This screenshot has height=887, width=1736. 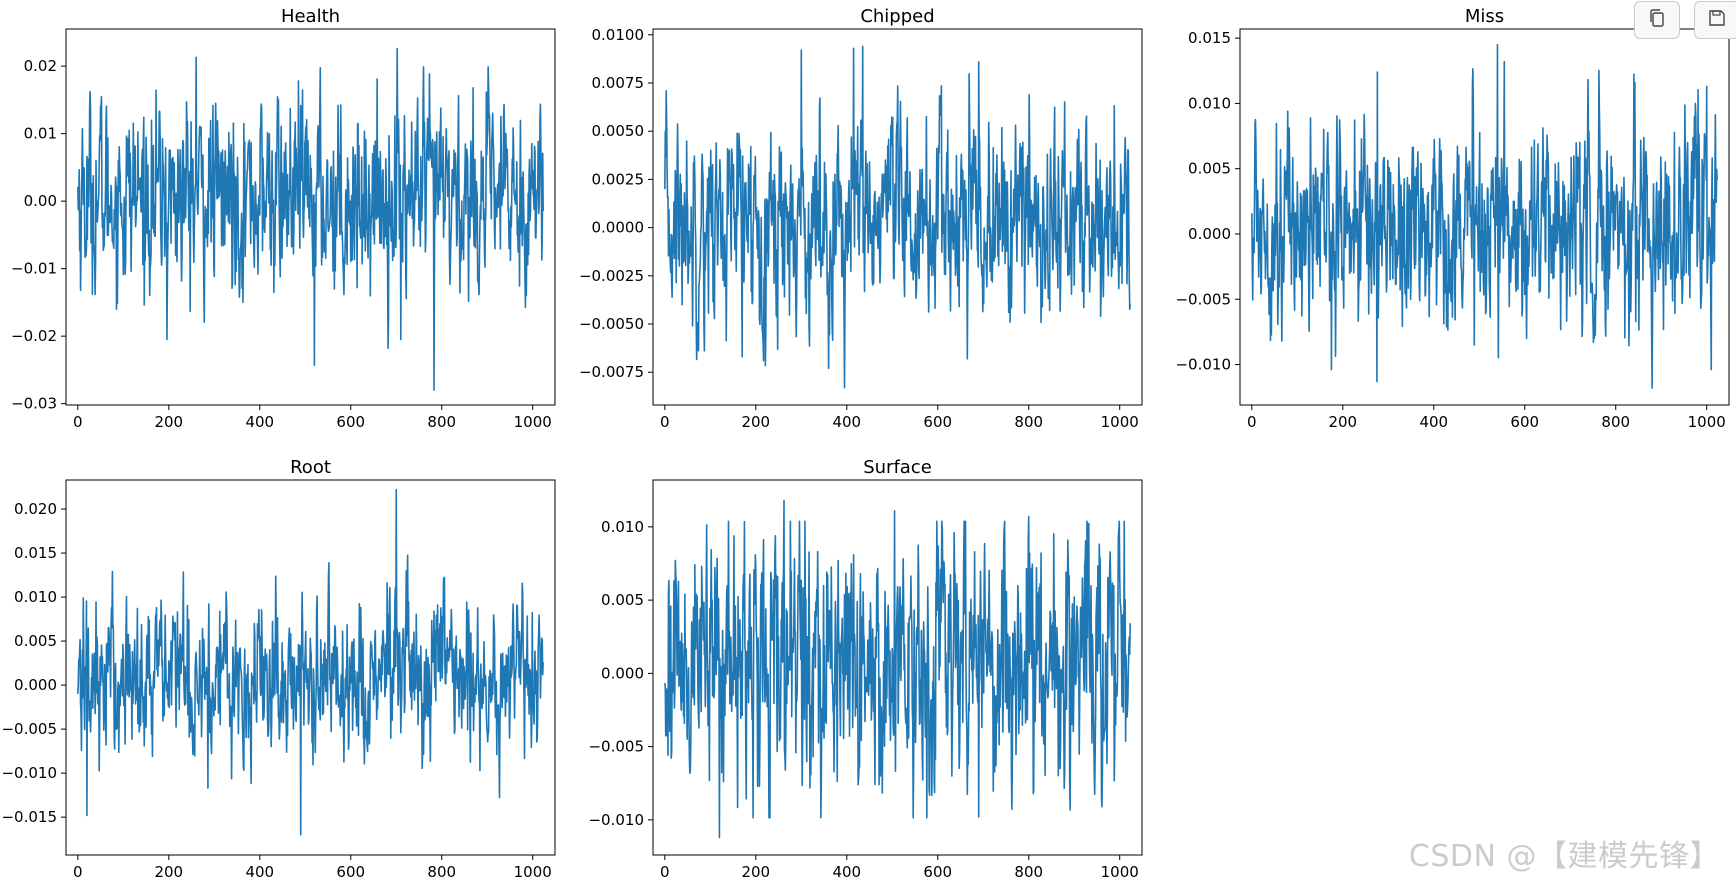 What do you see at coordinates (34, 269) in the screenshot?
I see `y-tick-label: −0.01` at bounding box center [34, 269].